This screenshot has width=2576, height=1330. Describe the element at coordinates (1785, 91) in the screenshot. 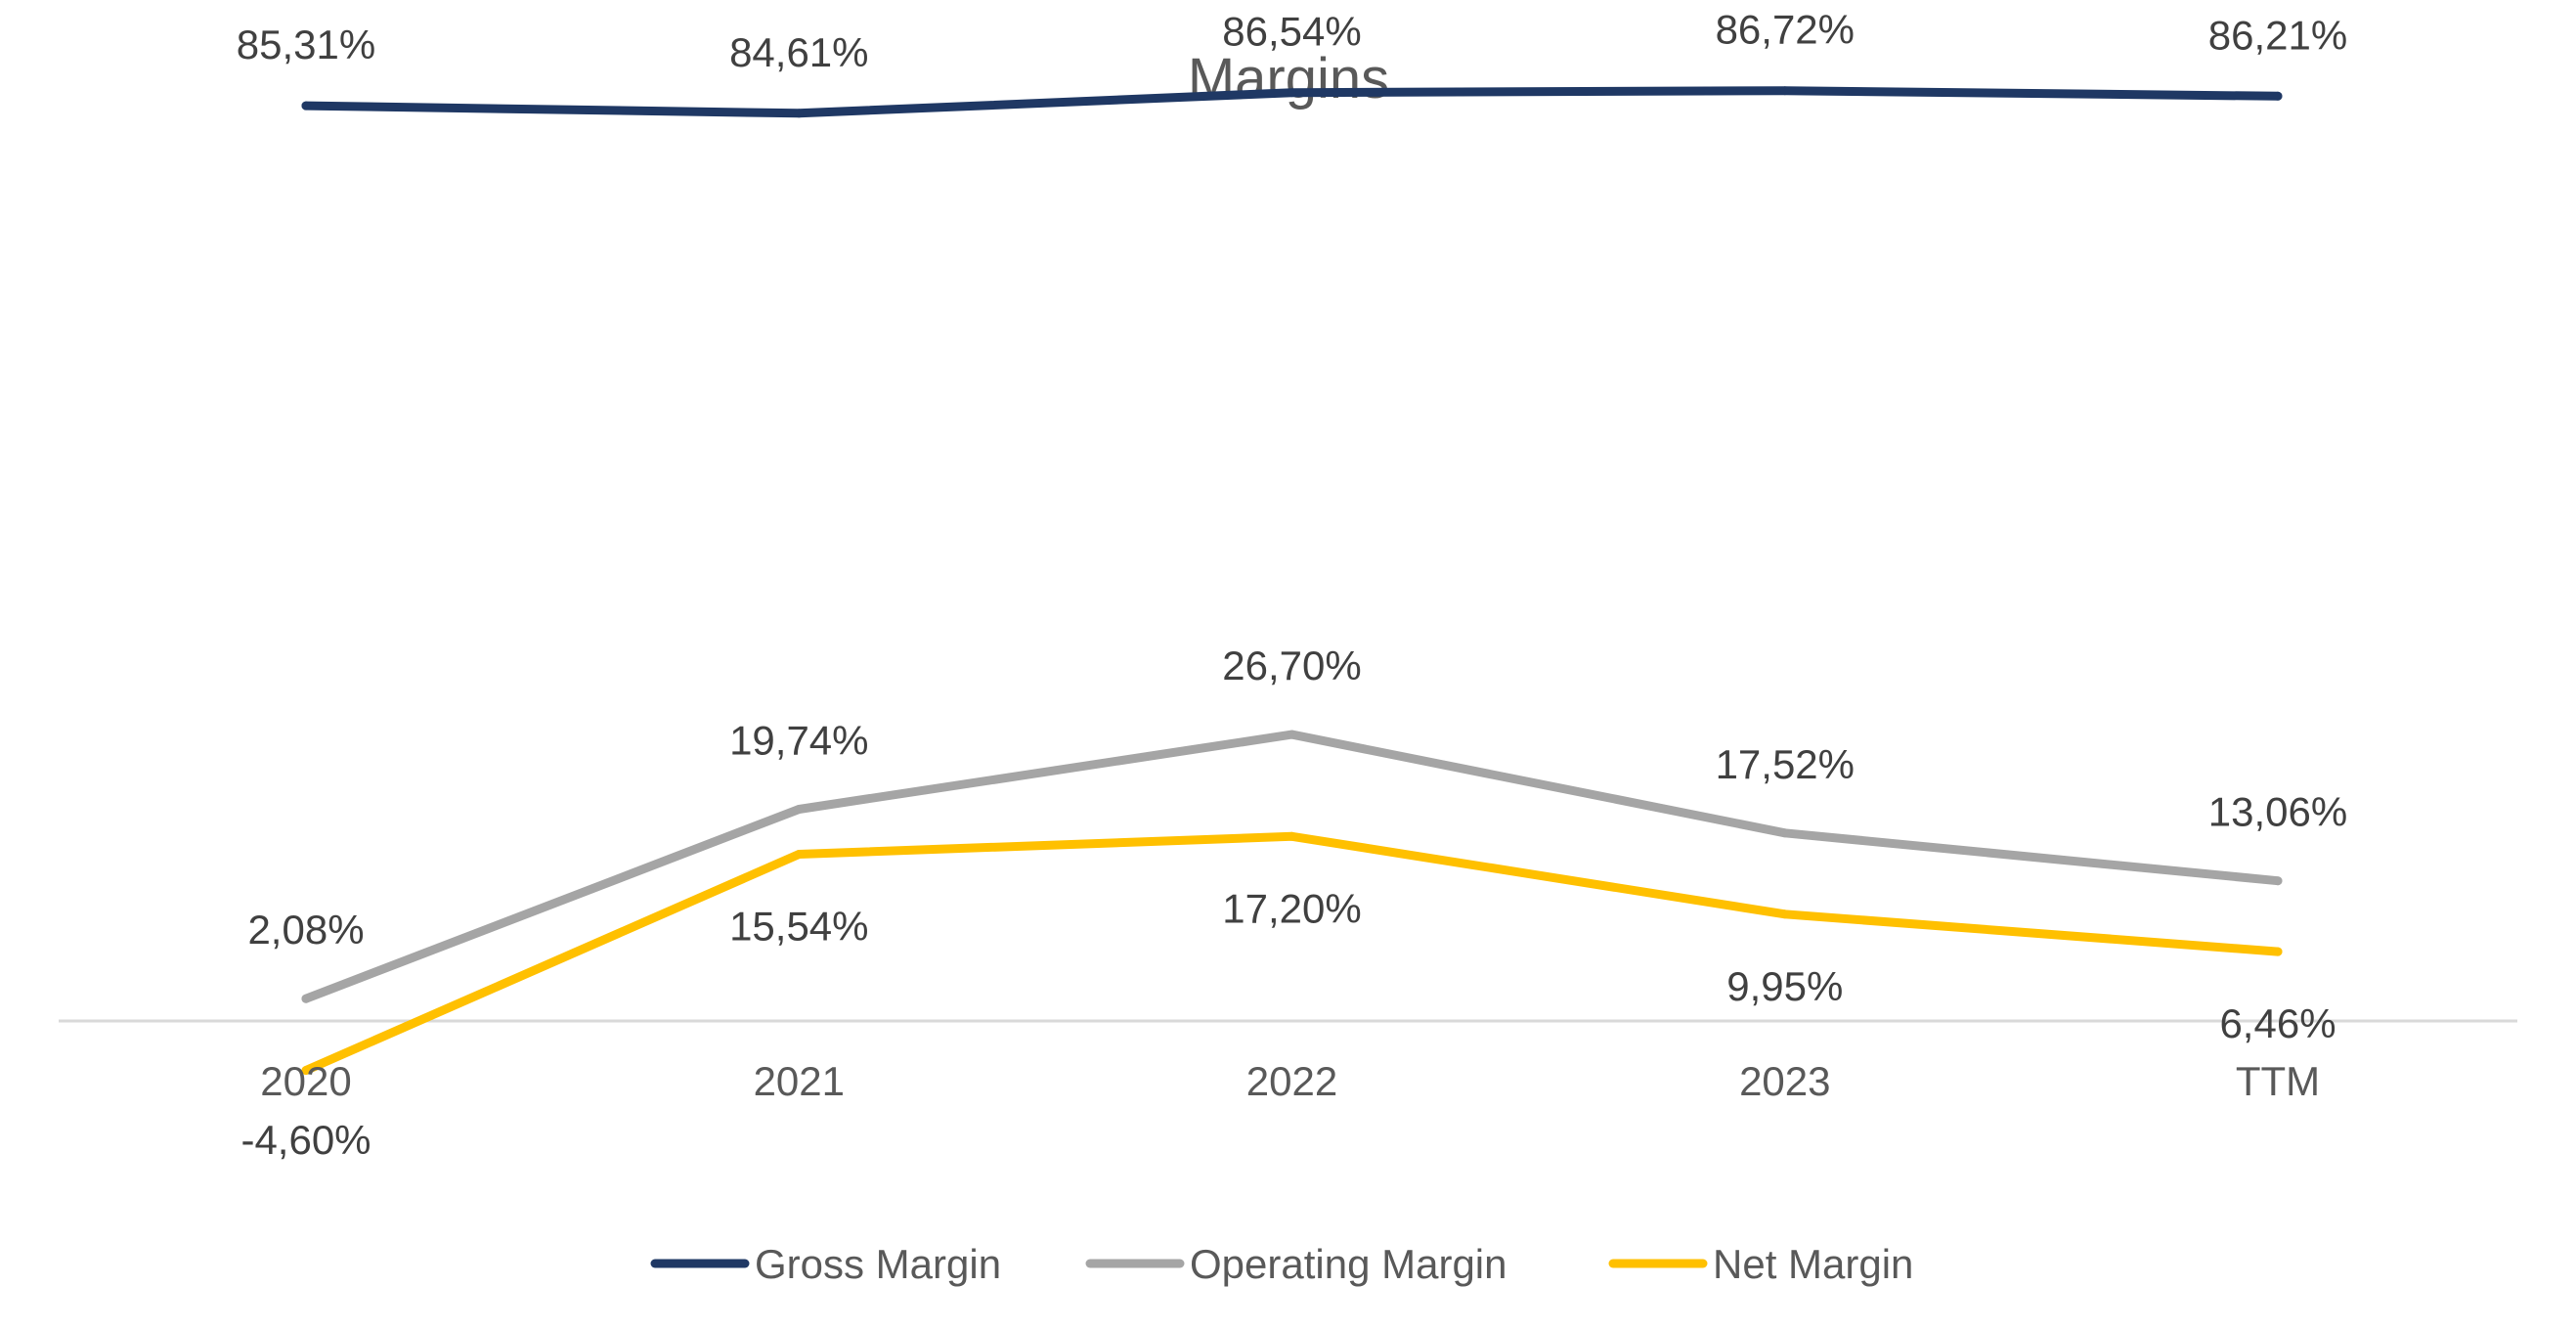

I see `data-point-gross-margin-2023` at that location.